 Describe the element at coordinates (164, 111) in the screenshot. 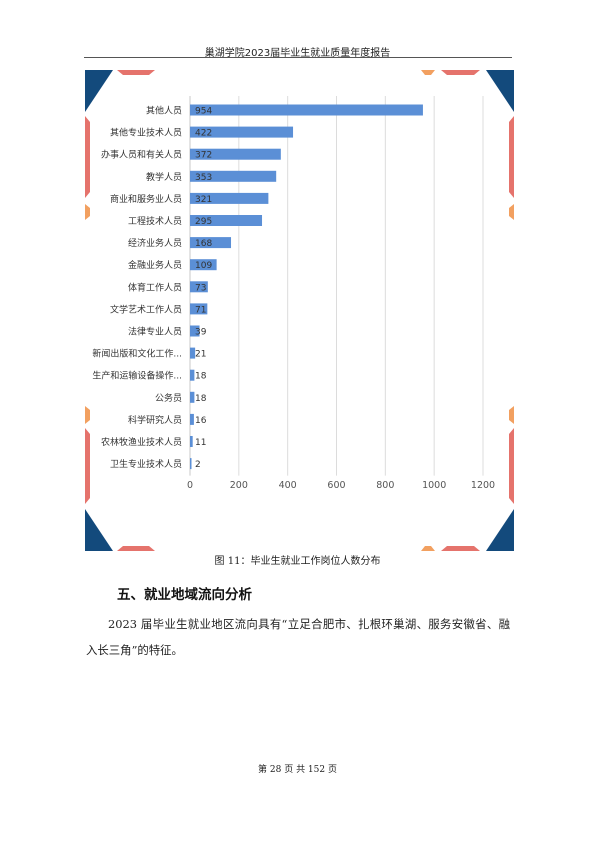

I see `category-label: 其他人员` at that location.